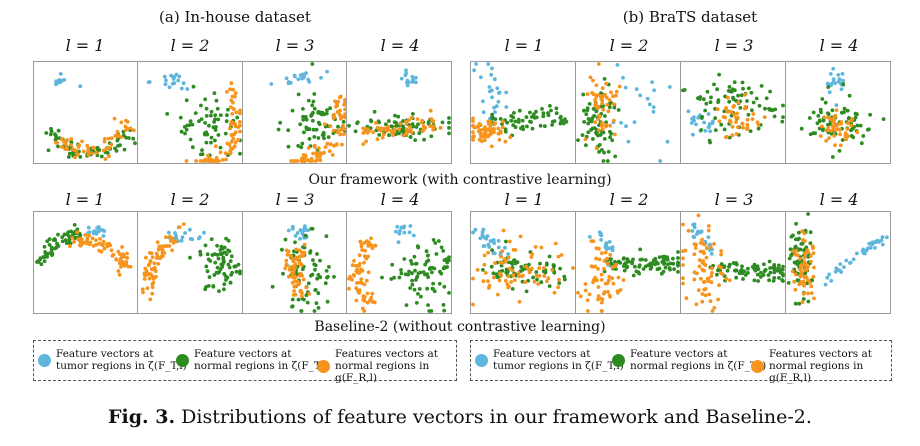 Image resolution: width=920 pixels, height=446 pixels. What do you see at coordinates (839, 199) in the screenshot?
I see `layer-label: l = 4` at bounding box center [839, 199].